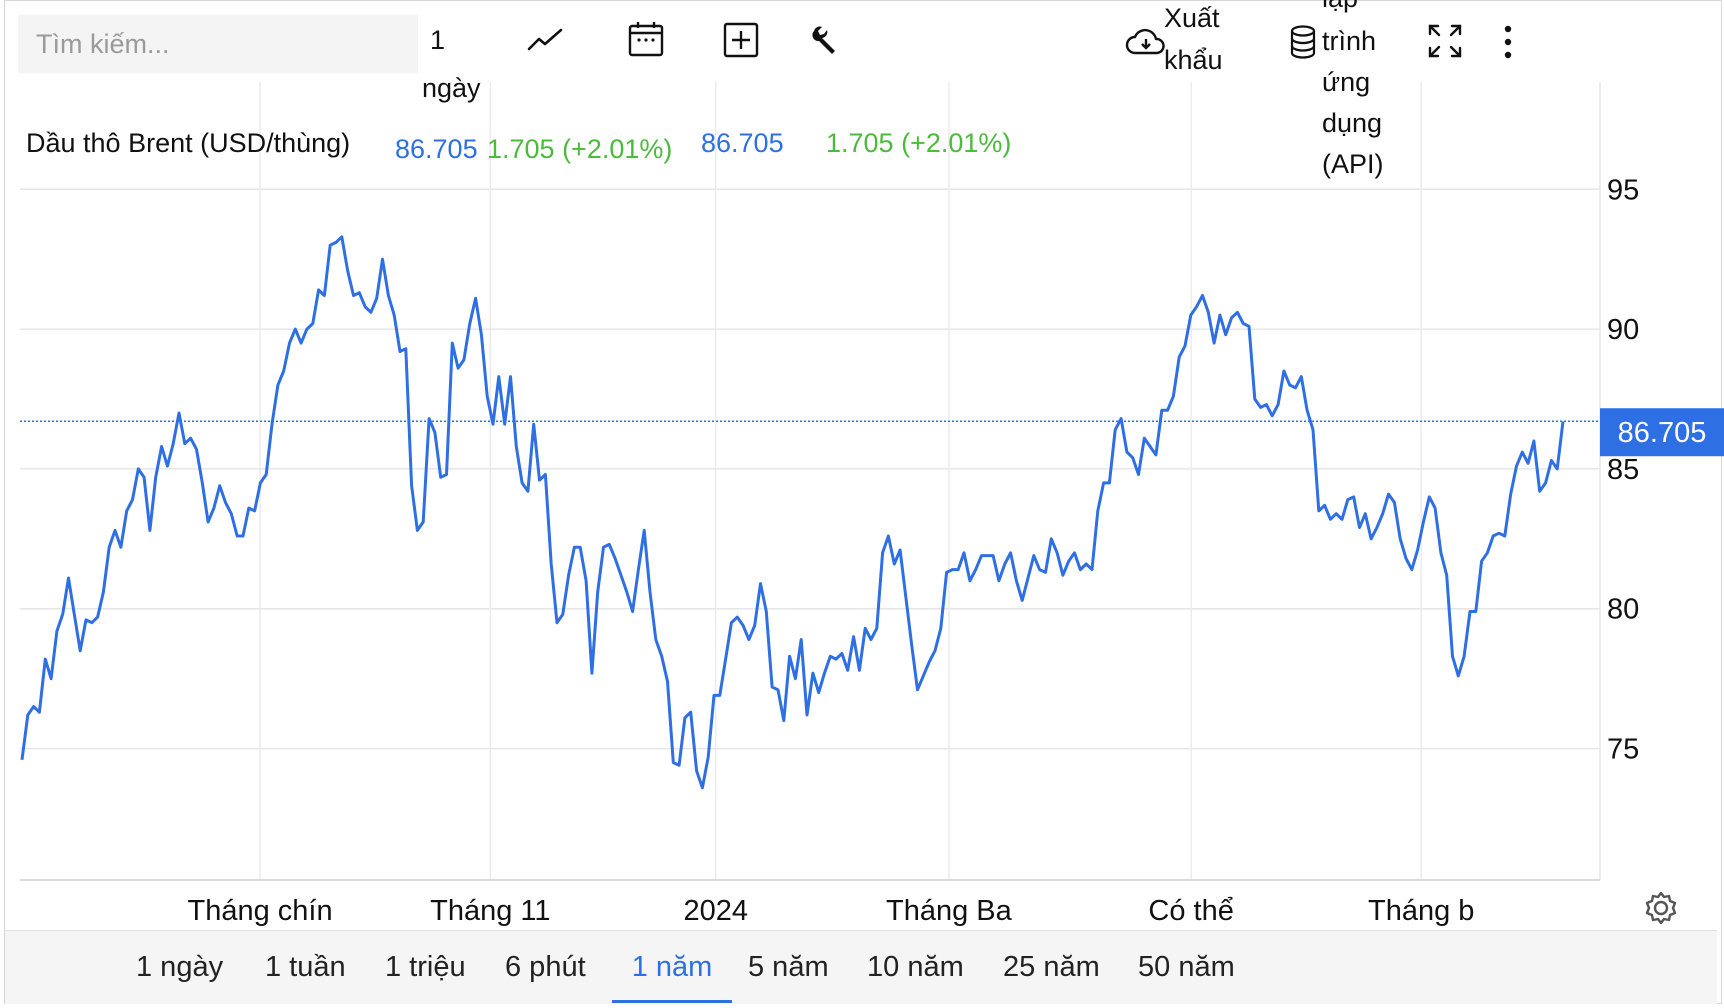 The image size is (1724, 1008). I want to click on x-tick-label: 2024, so click(716, 911).